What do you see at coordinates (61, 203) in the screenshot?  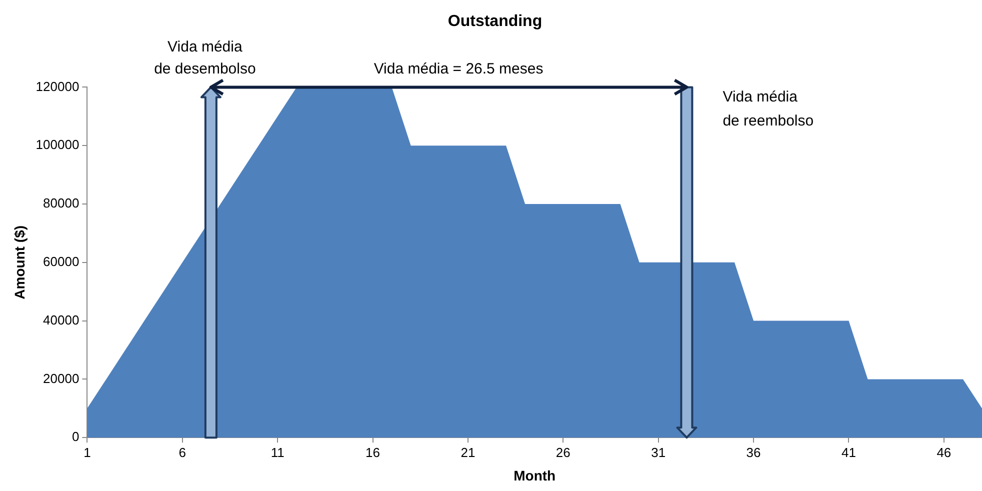 I see `y-tick-label: 80000` at bounding box center [61, 203].